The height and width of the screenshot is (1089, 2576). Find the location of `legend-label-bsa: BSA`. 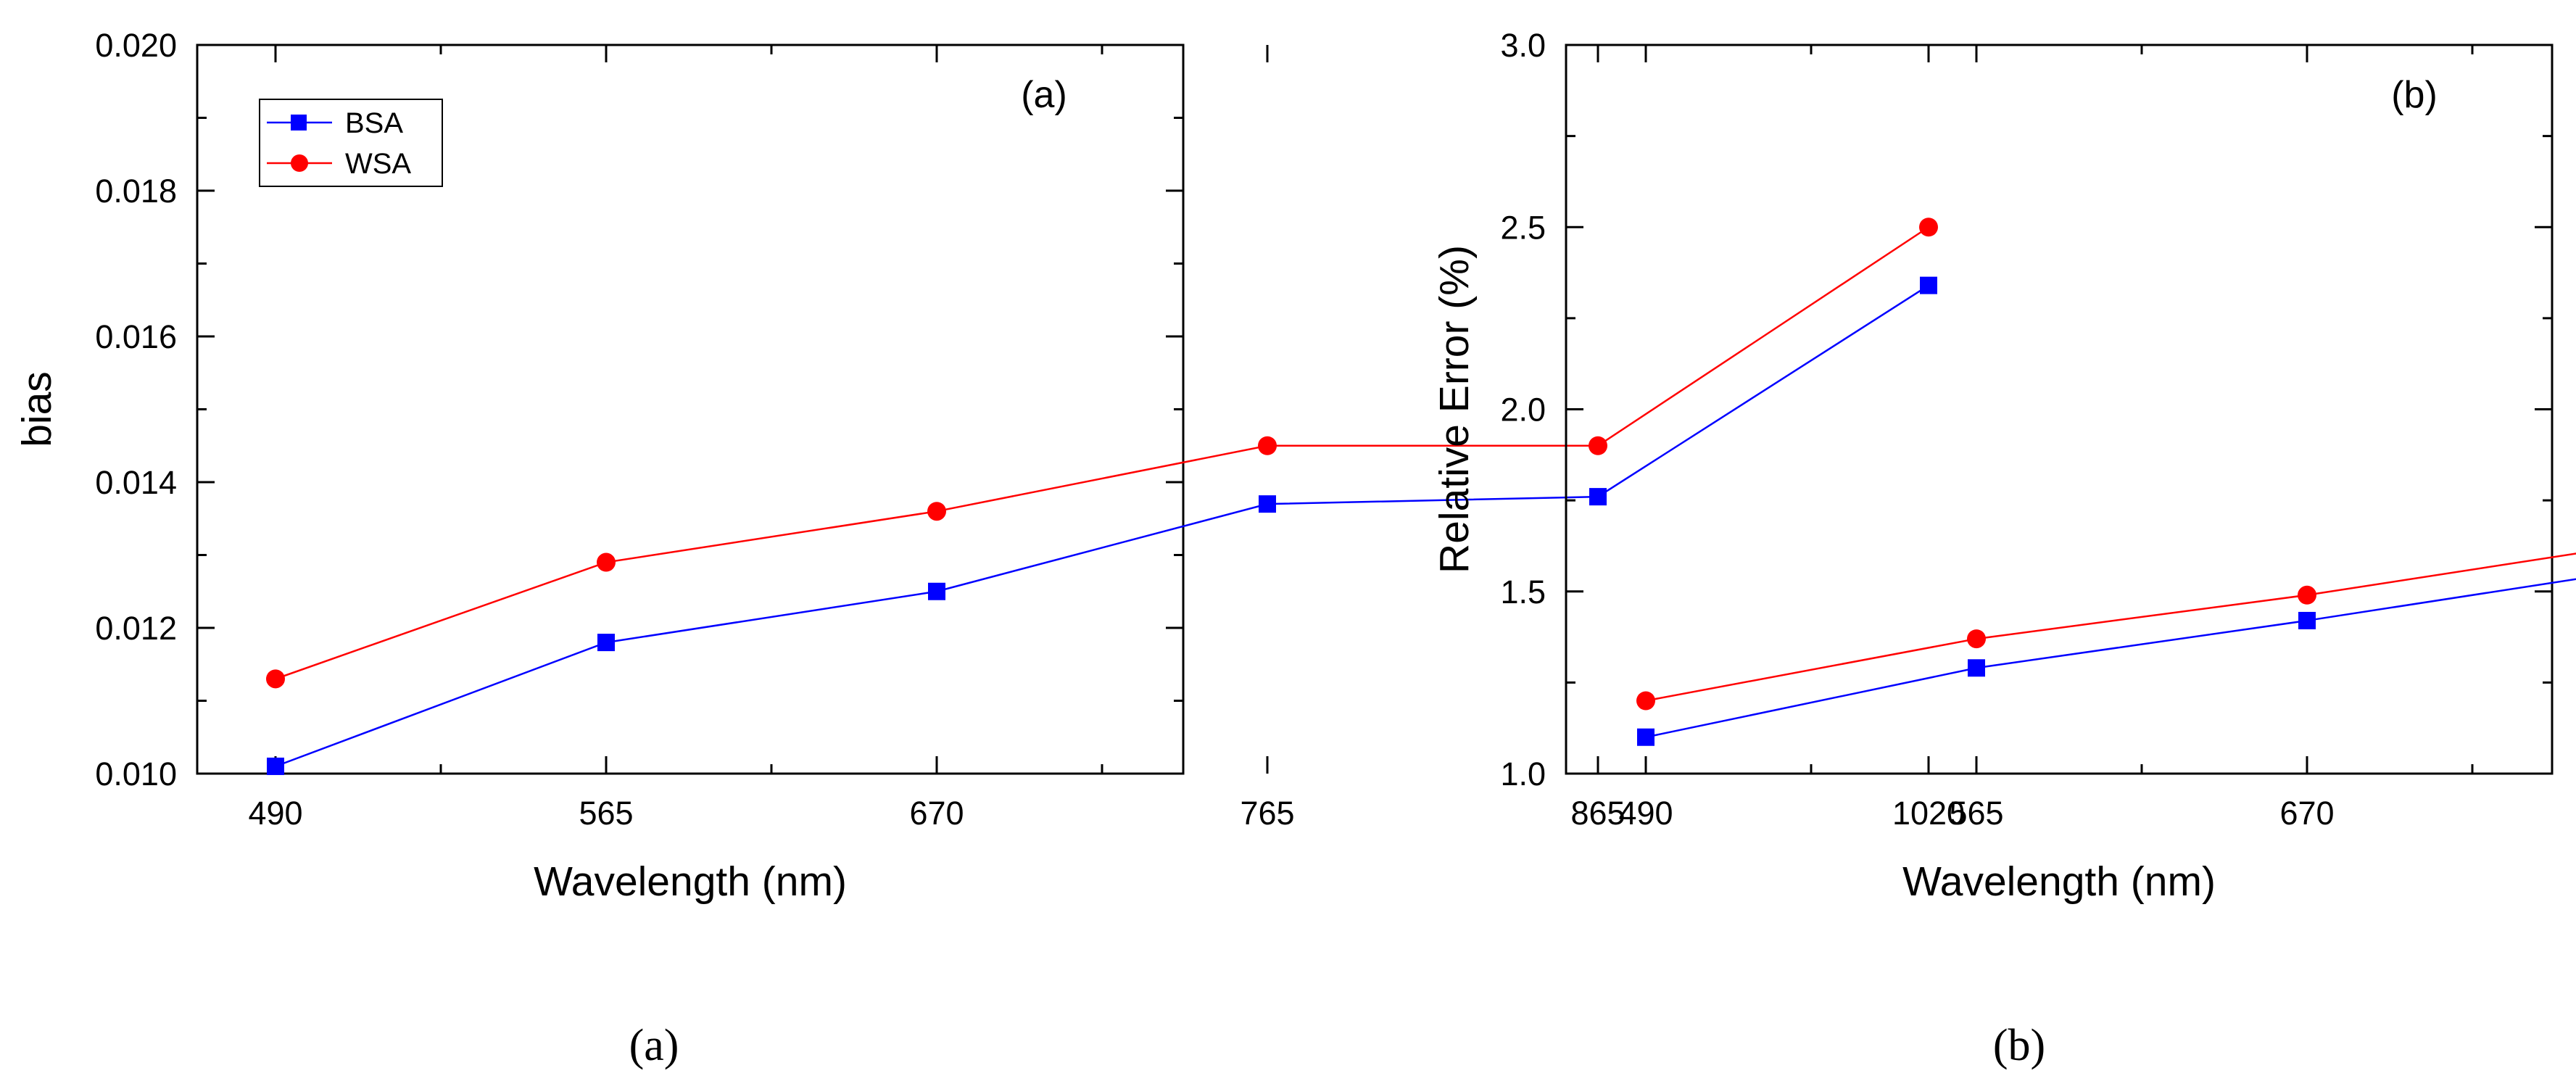

legend-label-bsa: BSA is located at coordinates (374, 123).